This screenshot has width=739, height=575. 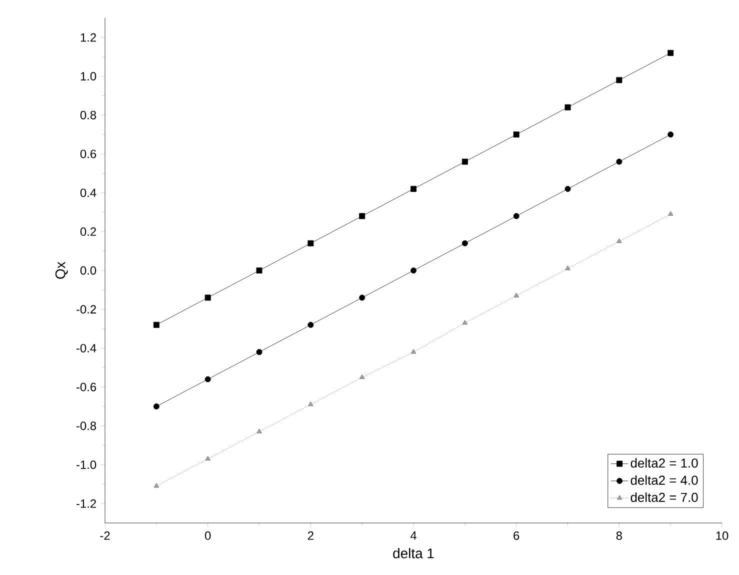 What do you see at coordinates (86, 309) in the screenshot?
I see `y-tick-label: -0.2` at bounding box center [86, 309].